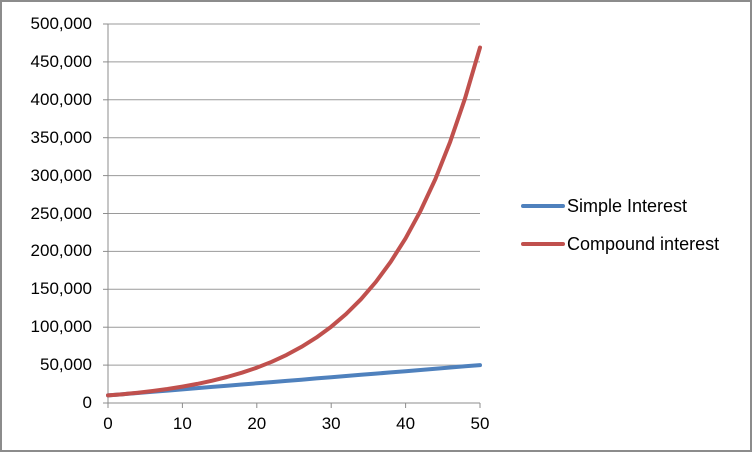  What do you see at coordinates (61, 327) in the screenshot?
I see `y-axis-tick-label: 100,000` at bounding box center [61, 327].